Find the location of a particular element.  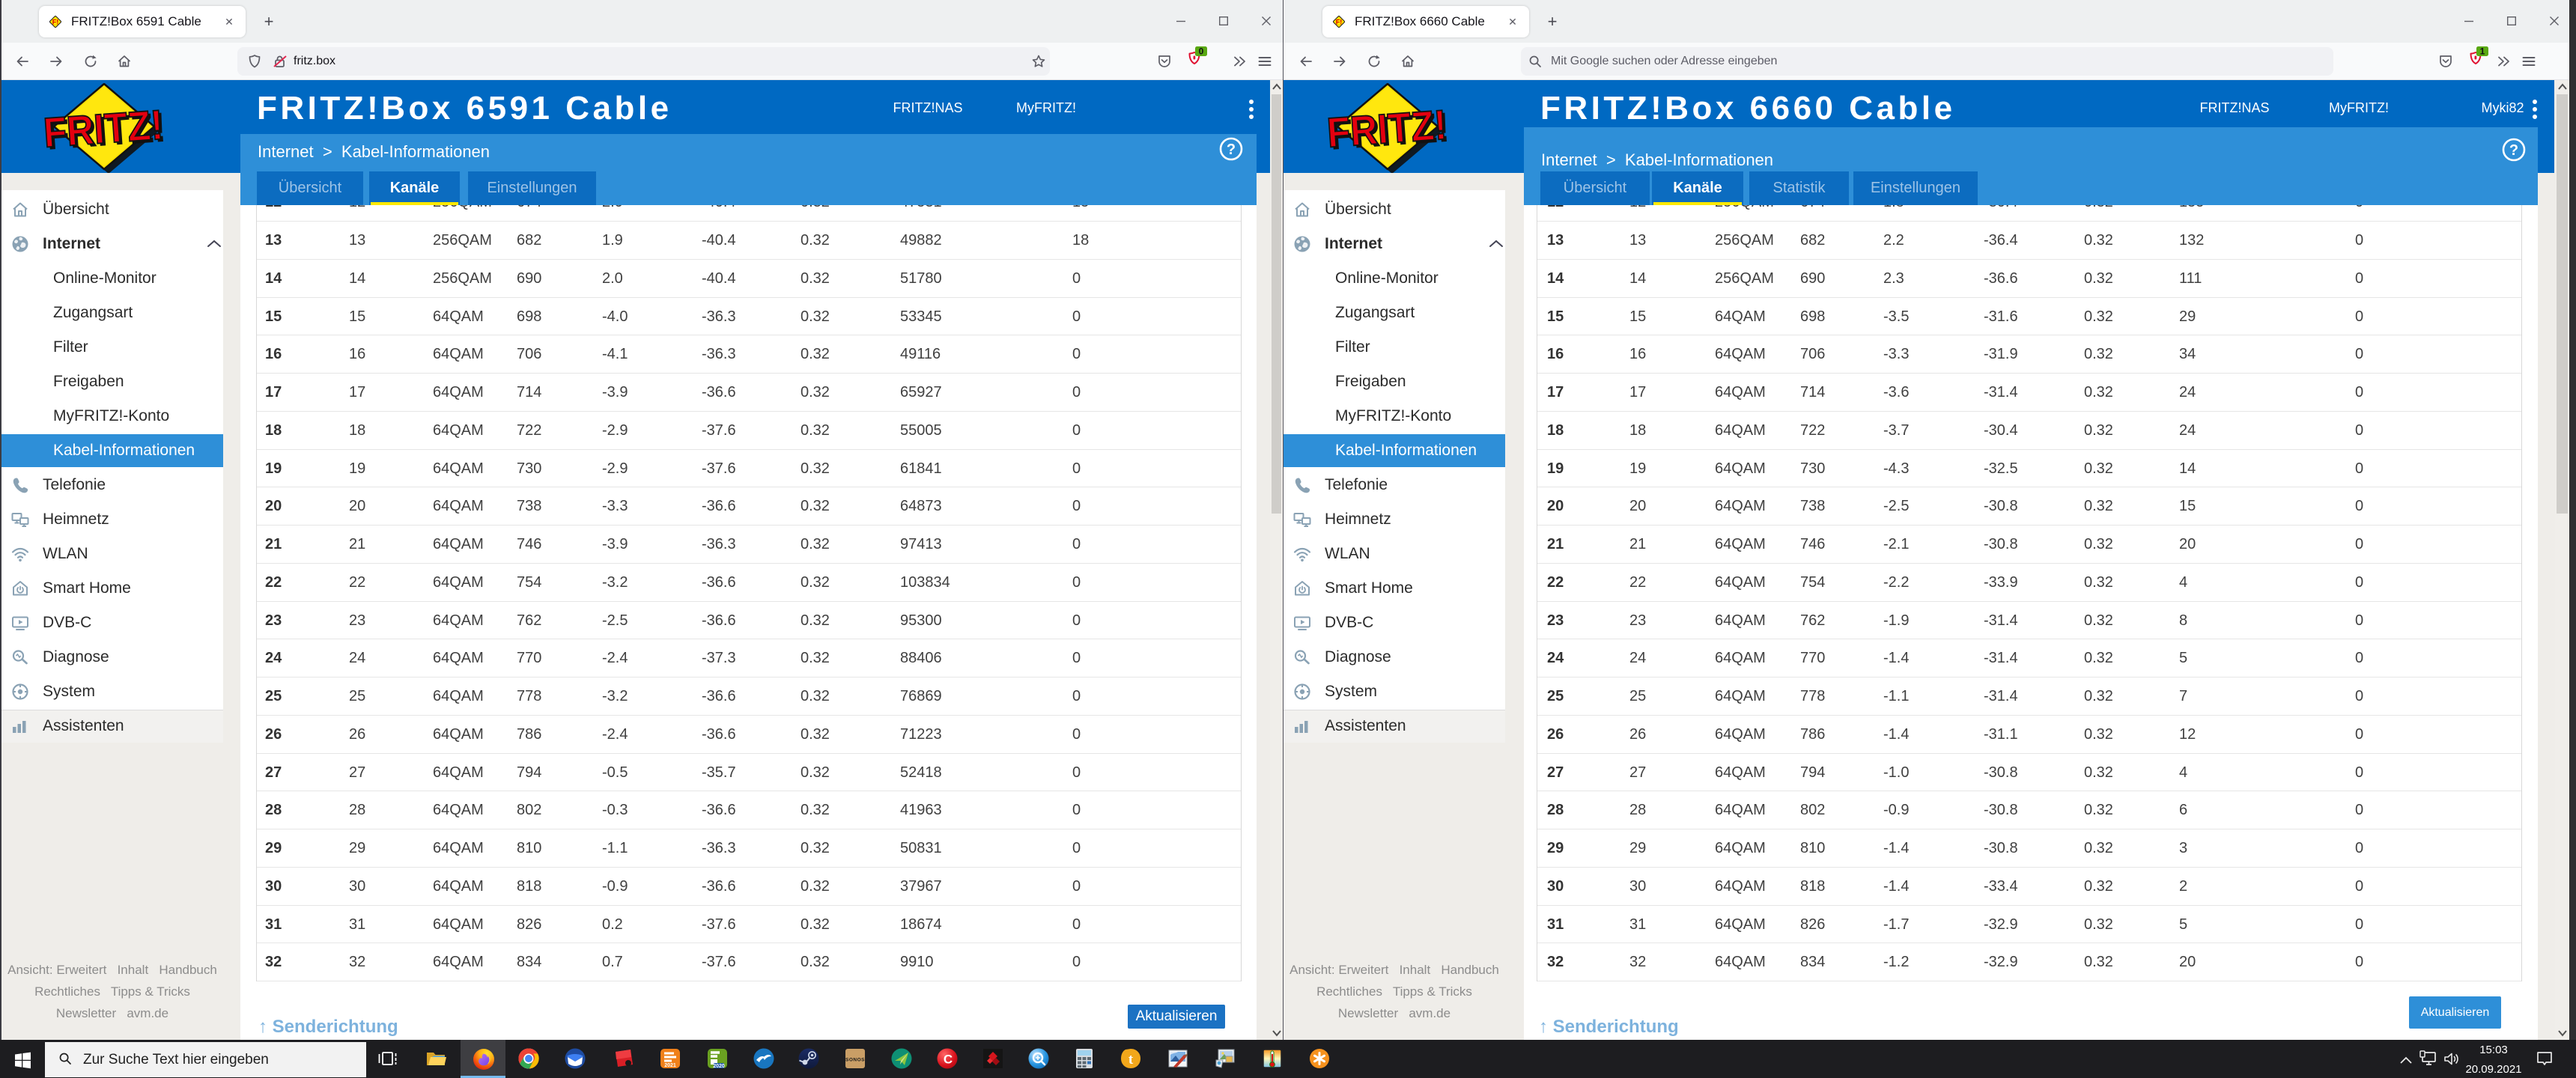

svg-text: 0 is located at coordinates (1201, 51).